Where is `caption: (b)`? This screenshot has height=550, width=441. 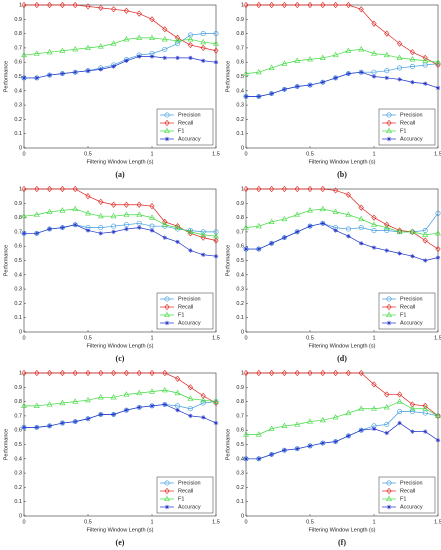 caption: (b) is located at coordinates (342, 174).